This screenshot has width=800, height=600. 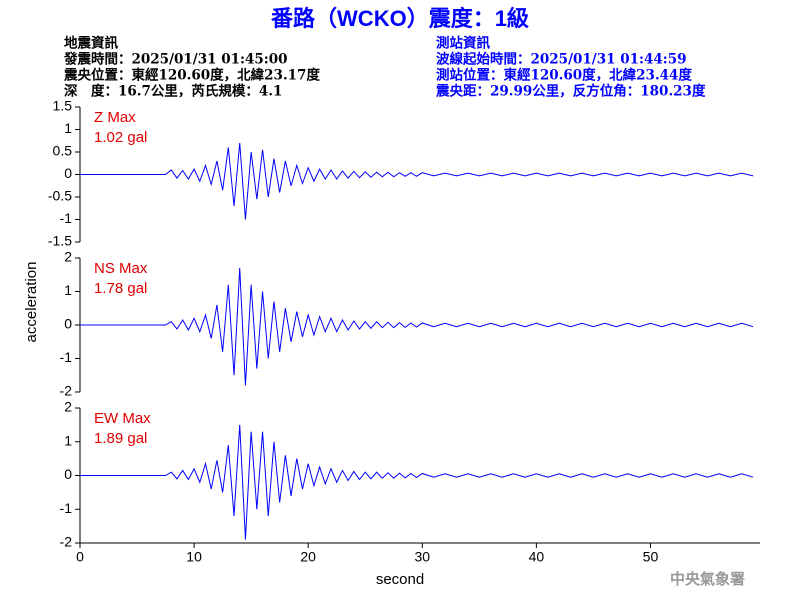 What do you see at coordinates (120, 137) in the screenshot?
I see `panel-max: 1.02 gal` at bounding box center [120, 137].